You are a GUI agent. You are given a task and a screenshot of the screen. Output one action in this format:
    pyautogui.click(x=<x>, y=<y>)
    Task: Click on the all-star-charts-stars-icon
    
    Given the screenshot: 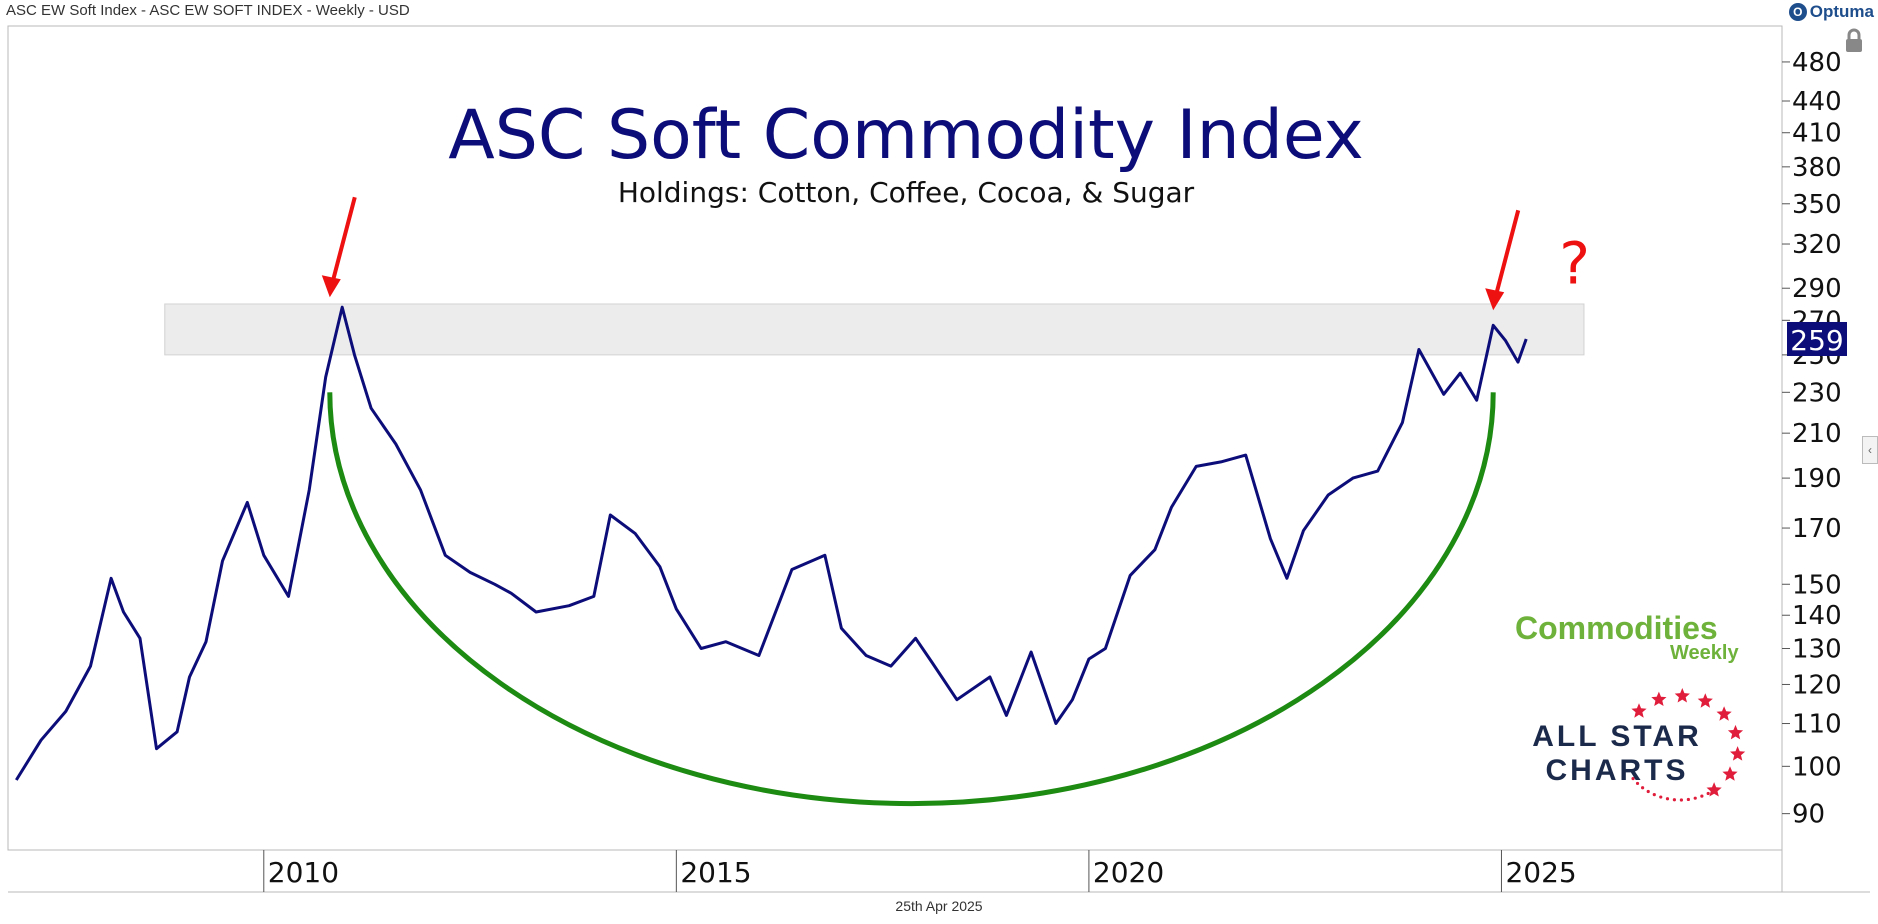 What is the action you would take?
    pyautogui.click(x=1688, y=745)
    